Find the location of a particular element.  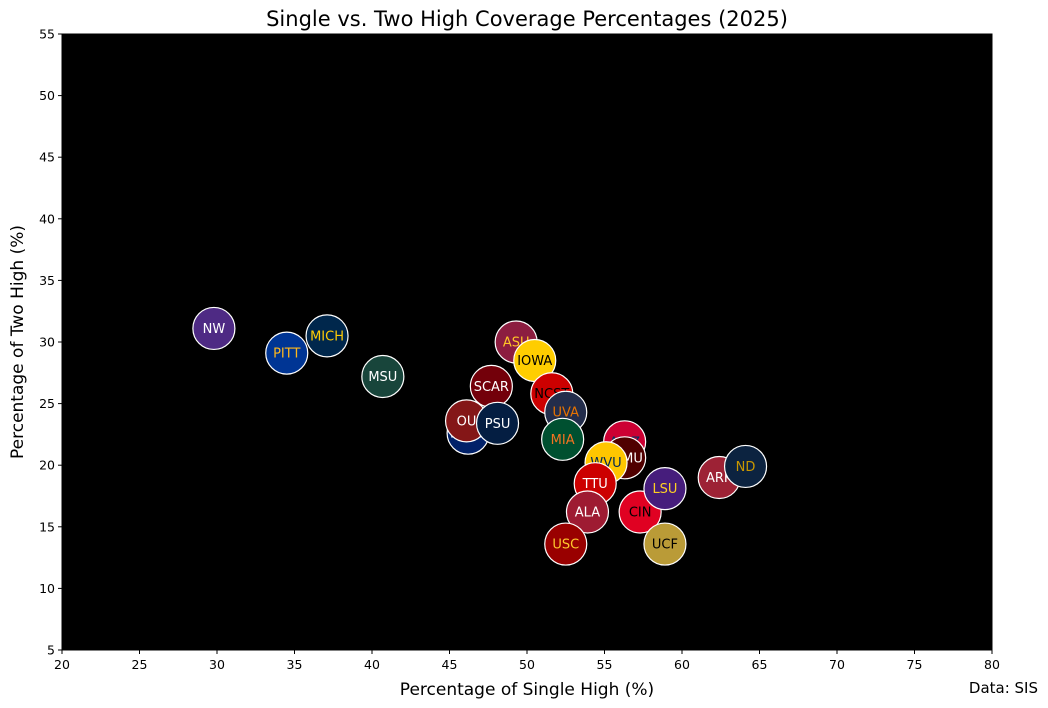

data-point-ucf: UCF is located at coordinates (665, 544).